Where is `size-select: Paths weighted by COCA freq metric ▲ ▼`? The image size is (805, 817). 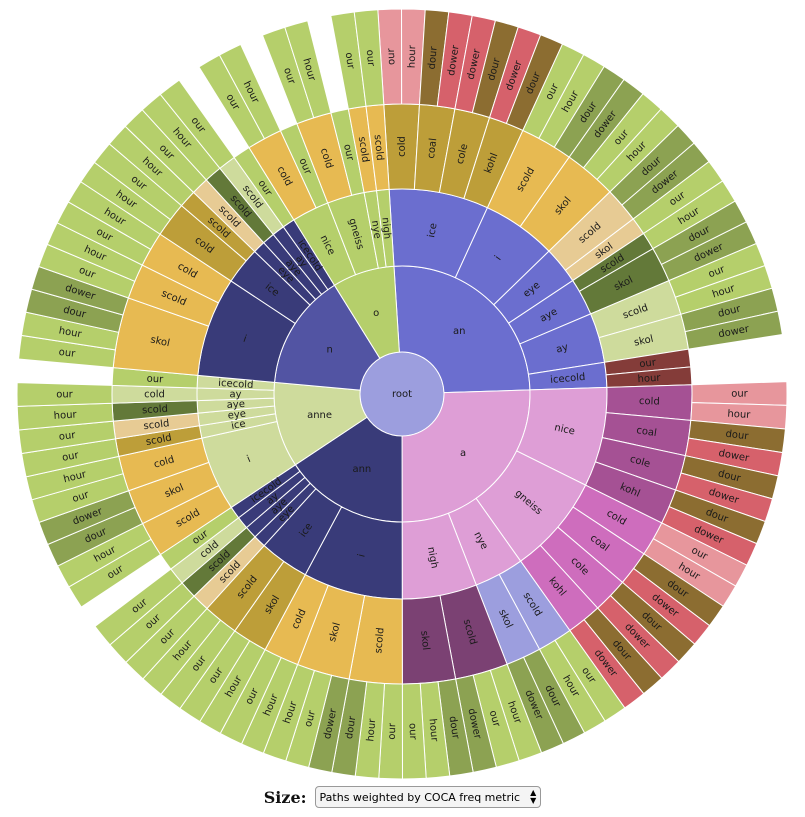
size-select: Paths weighted by COCA freq metric ▲ ▼ is located at coordinates (428, 797).